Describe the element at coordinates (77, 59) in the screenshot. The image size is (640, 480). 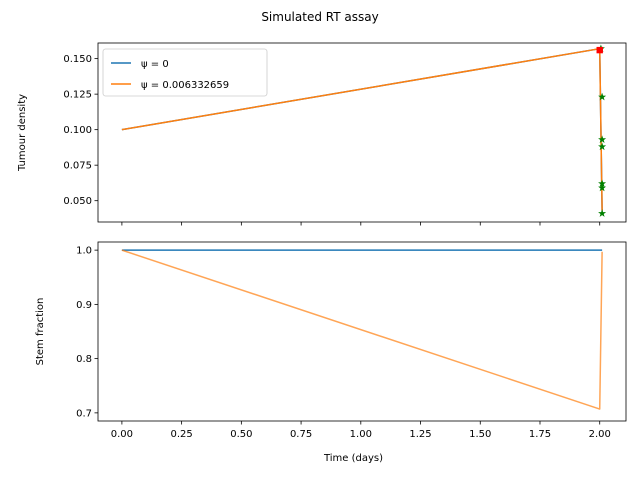
I see `y-tick-label: 0.150` at that location.